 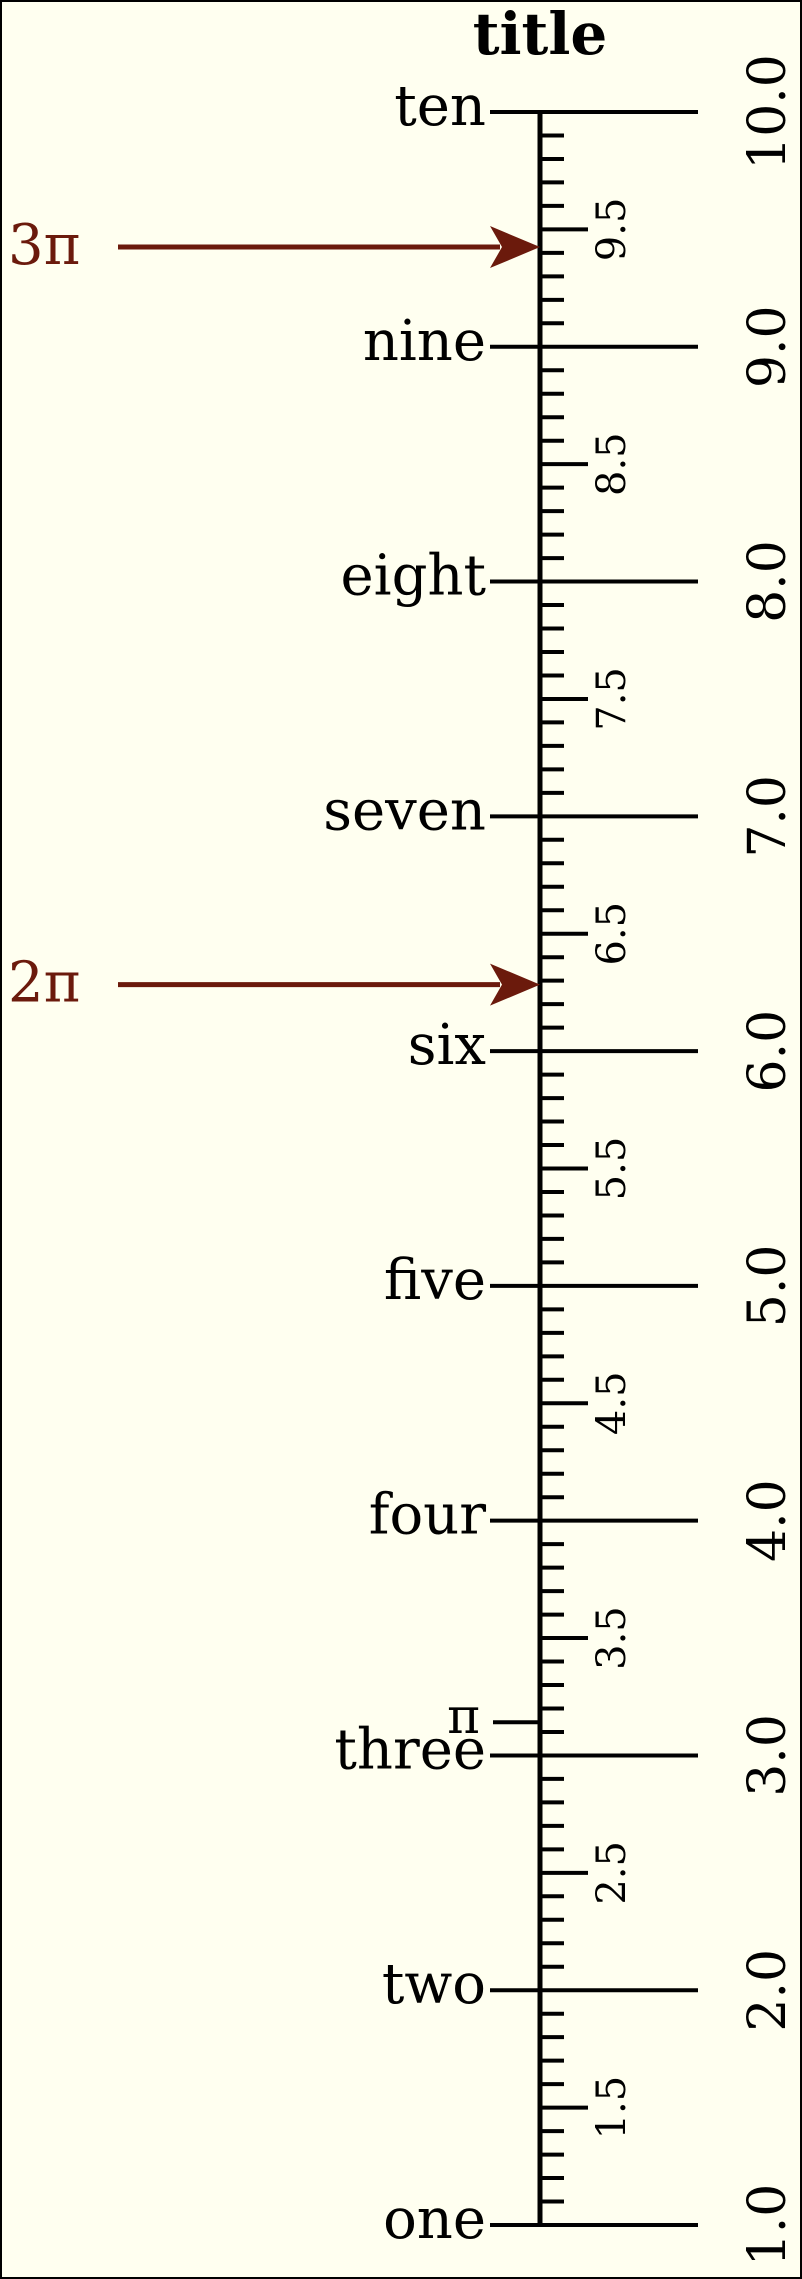 What do you see at coordinates (540, 34) in the screenshot?
I see `diagram-title: title` at bounding box center [540, 34].